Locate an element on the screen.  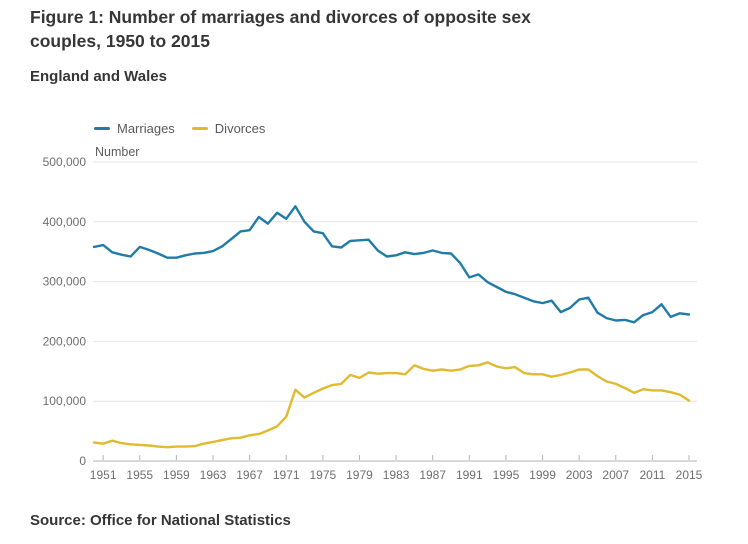
svg-text: 2003 is located at coordinates (579, 475).